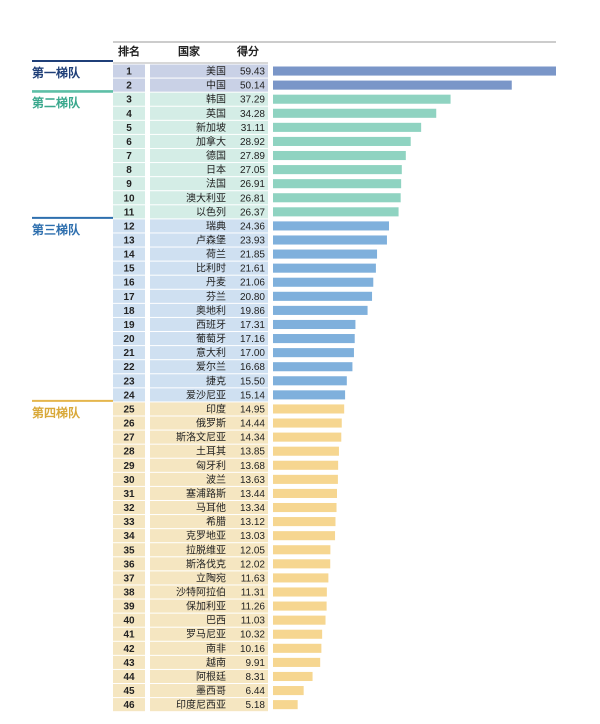  I want to click on rank-label: 4, so click(129, 114).